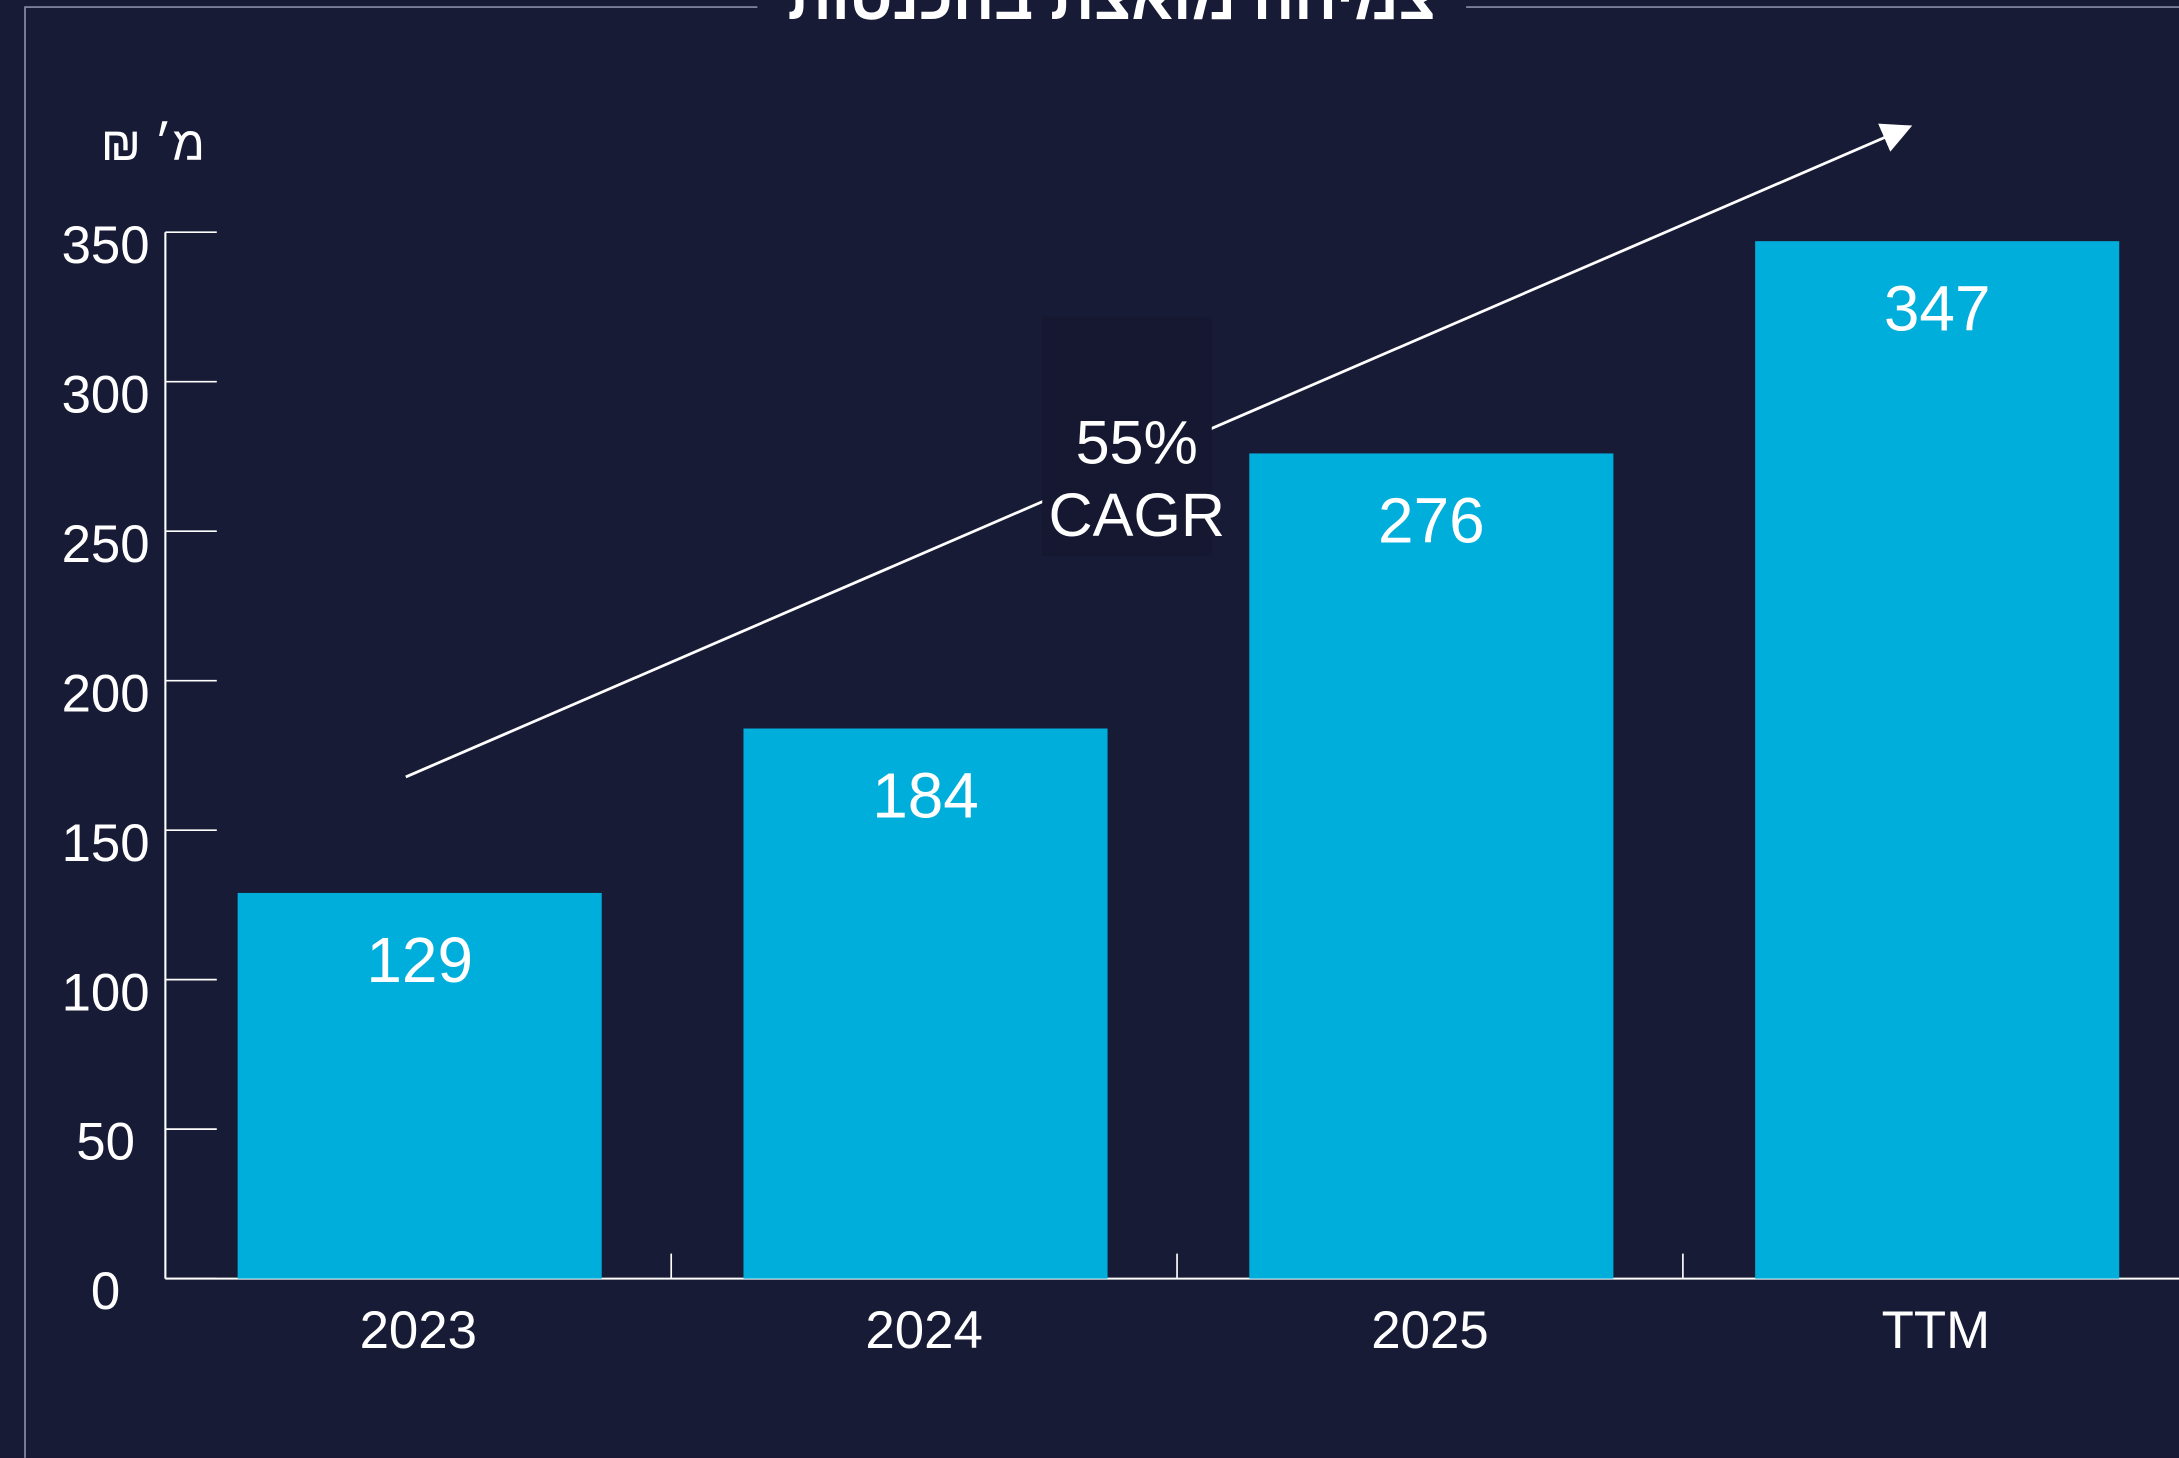  I want to click on y-tick-label: 0, so click(105, 1291).